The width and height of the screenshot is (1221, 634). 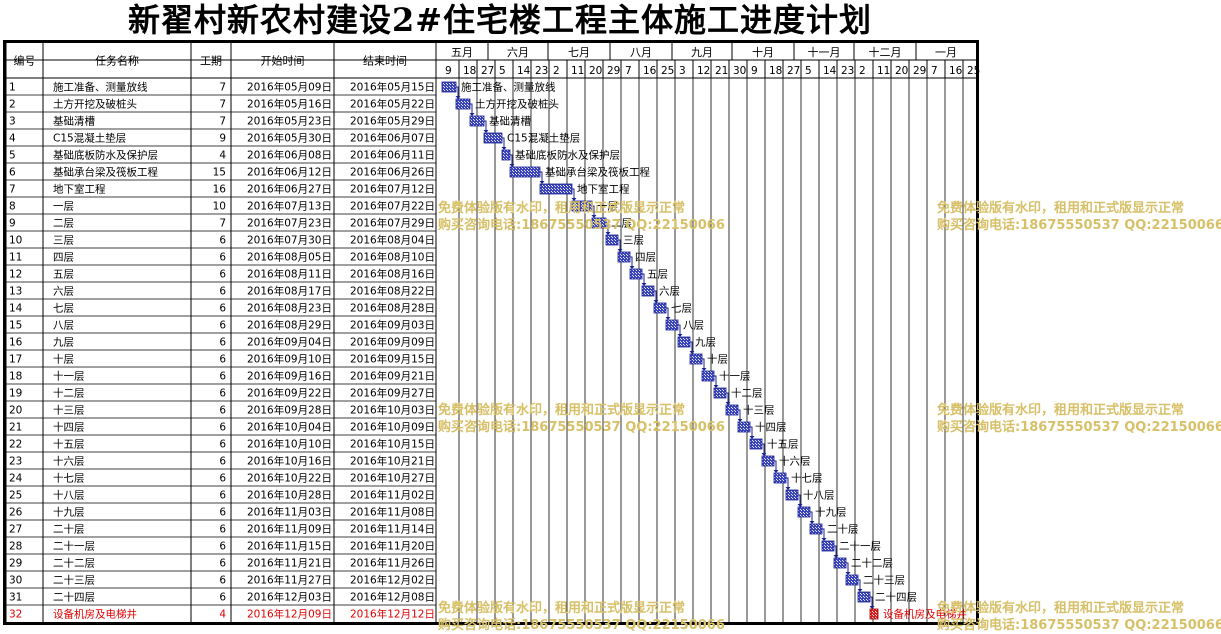 What do you see at coordinates (392, 495) in the screenshot?
I see `task-end: 2016年11月02日` at bounding box center [392, 495].